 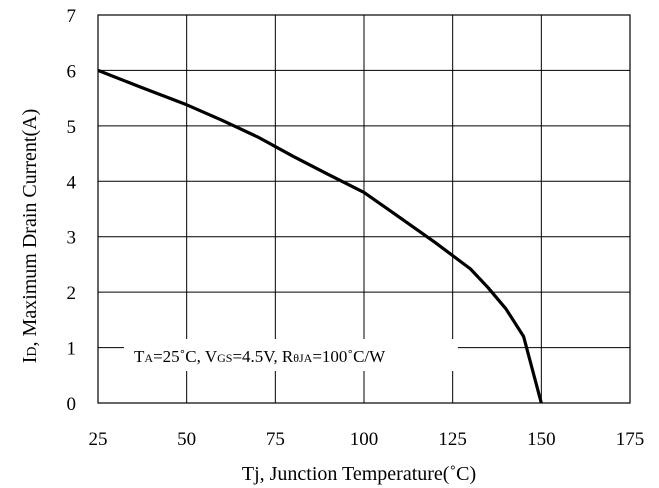 I want to click on x-tick-label: 175, so click(x=630, y=439).